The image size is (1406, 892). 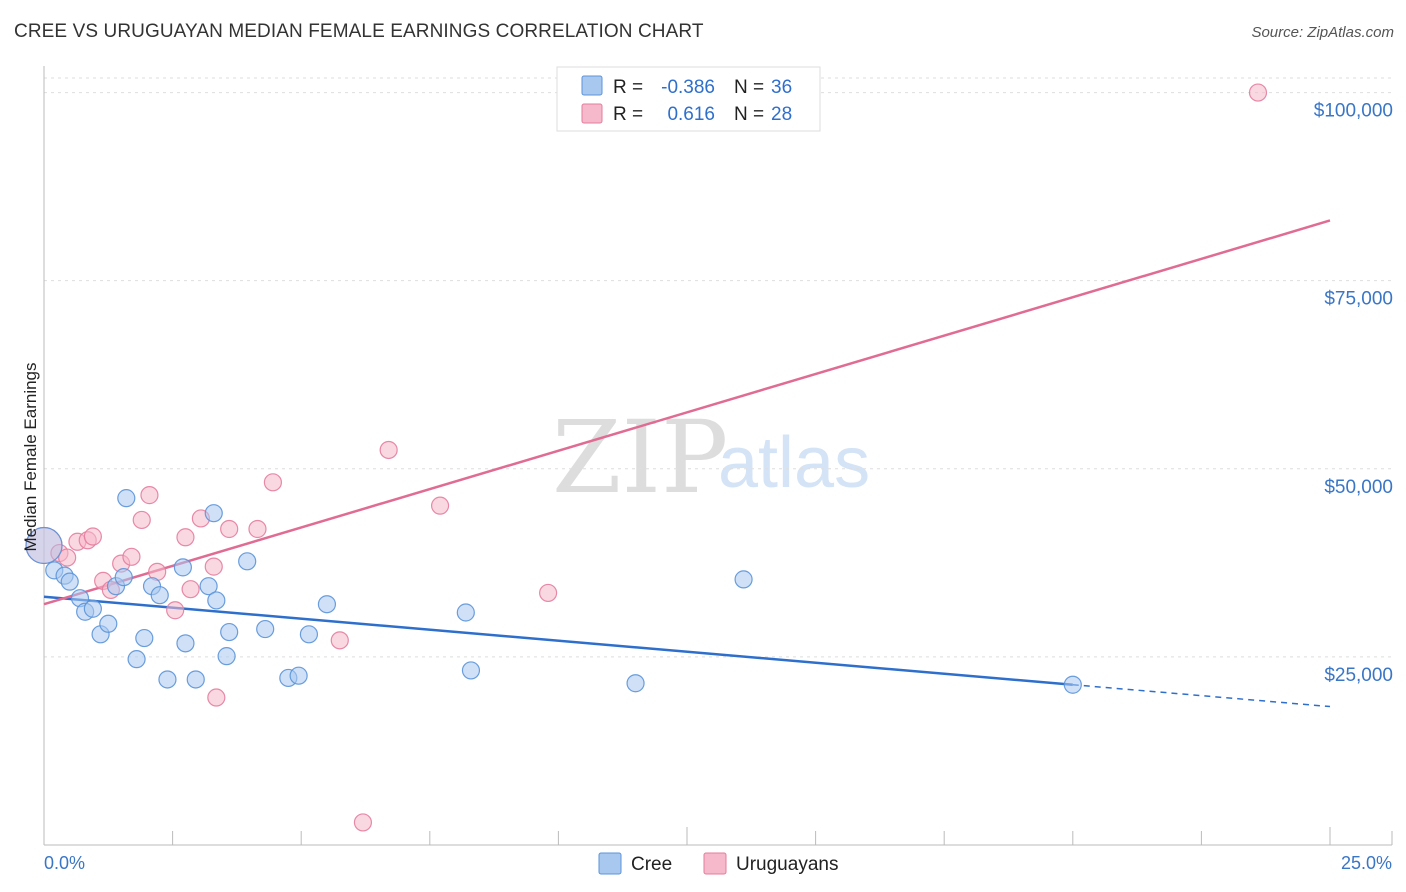 What do you see at coordinates (1322, 32) in the screenshot?
I see `source-label: Source: ZipAtlas.com` at bounding box center [1322, 32].